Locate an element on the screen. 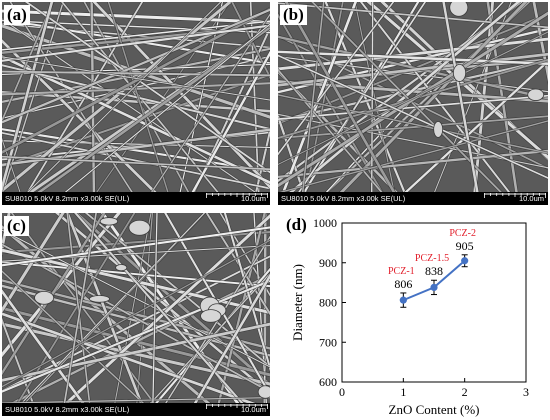  sem-info-b: SU8010 5.0kV 8.2mm x3.00k SE(UL) is located at coordinates (343, 198).